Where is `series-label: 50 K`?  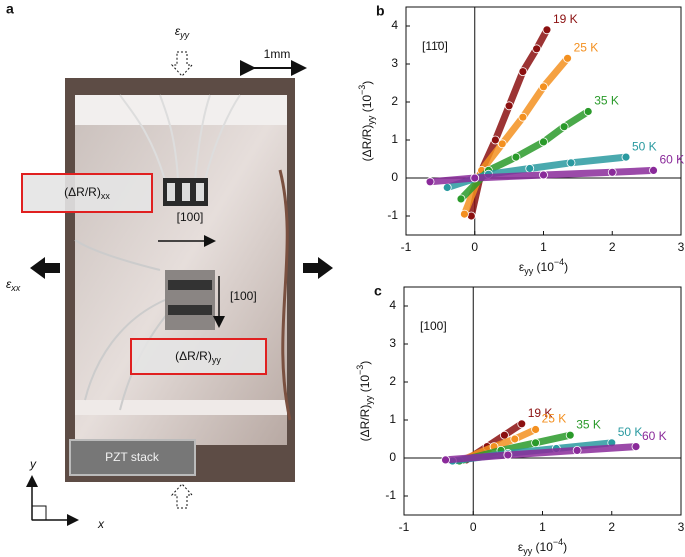
series-label: 50 K is located at coordinates (630, 432).